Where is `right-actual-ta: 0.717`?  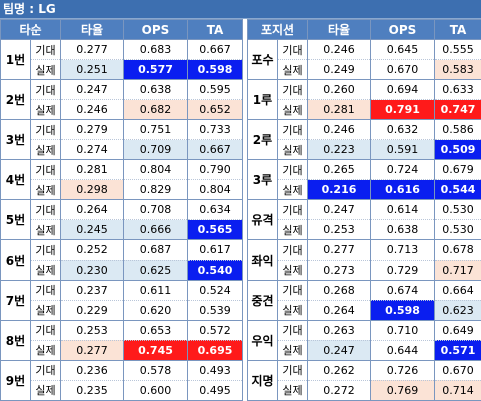
right-actual-ta: 0.717 is located at coordinates (457, 270).